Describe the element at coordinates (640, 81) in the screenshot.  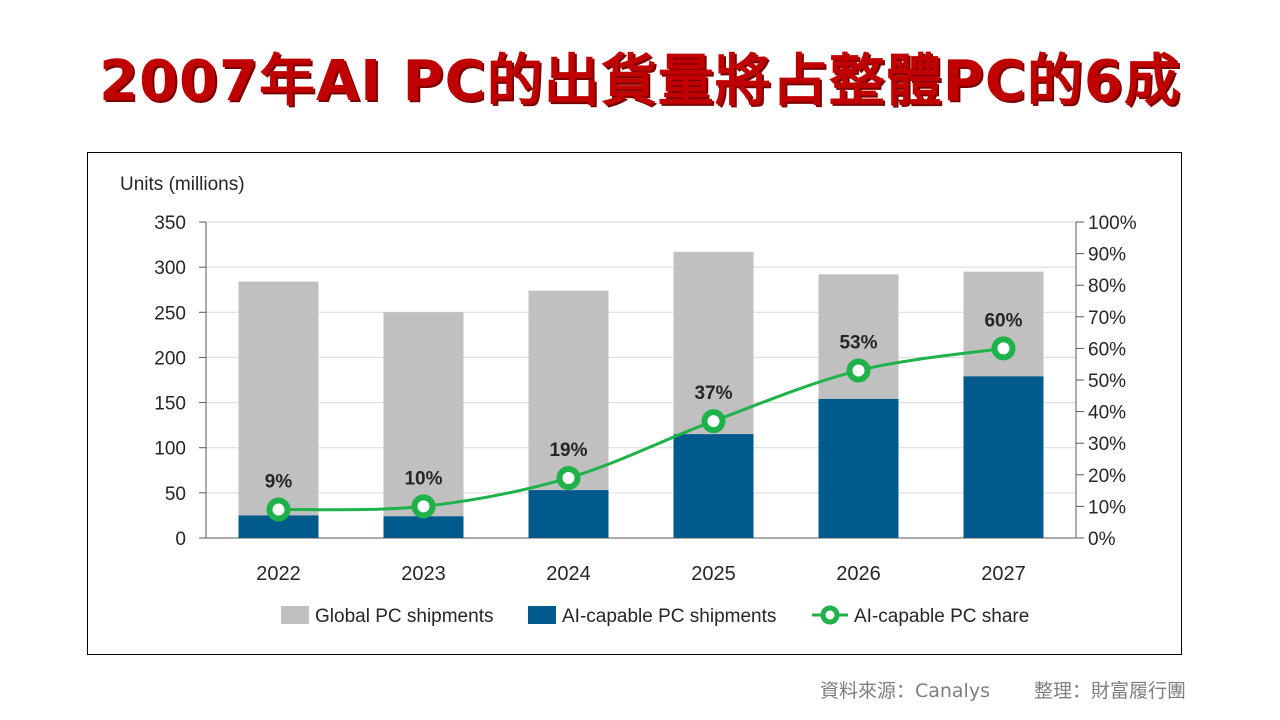
I see `slide-title: 2007年AI PC的出貨量將占整體PC的6成` at that location.